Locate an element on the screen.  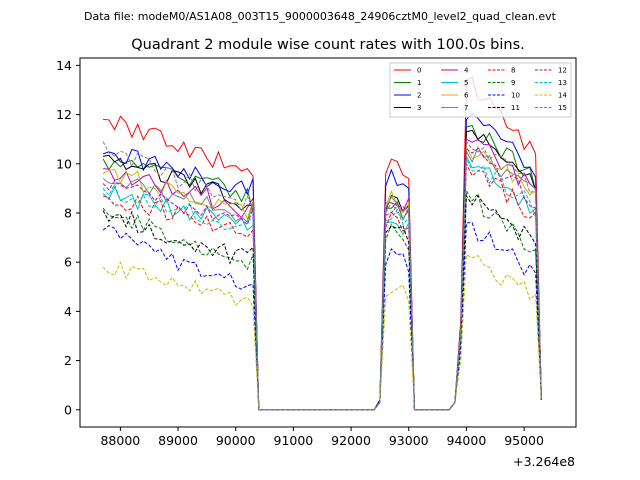
x-tick-label: 91000 is located at coordinates (294, 440).